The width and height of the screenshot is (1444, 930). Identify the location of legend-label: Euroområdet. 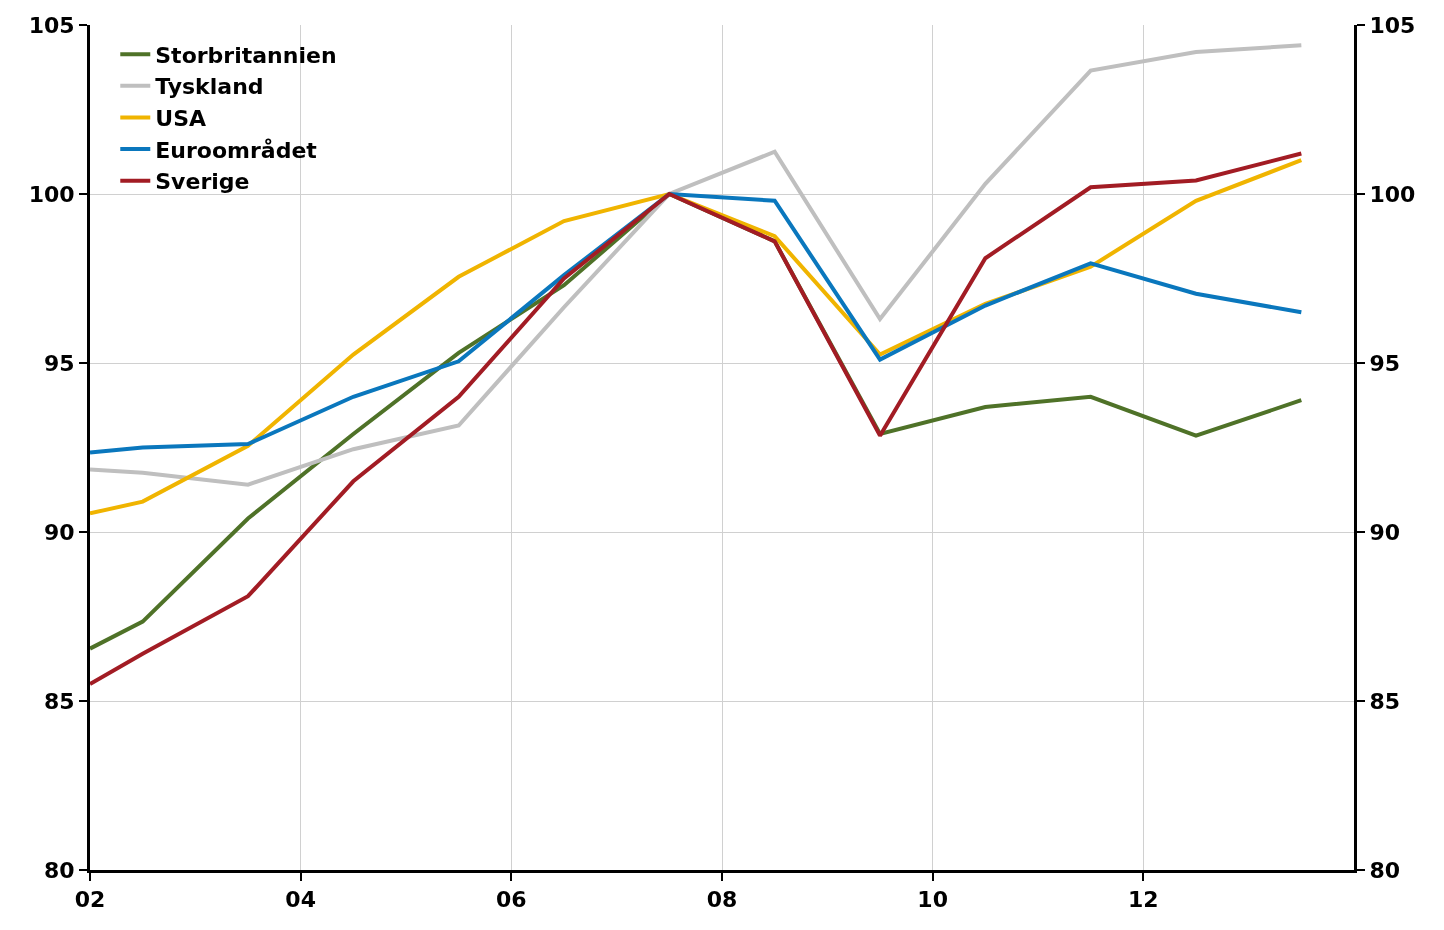
(236, 150).